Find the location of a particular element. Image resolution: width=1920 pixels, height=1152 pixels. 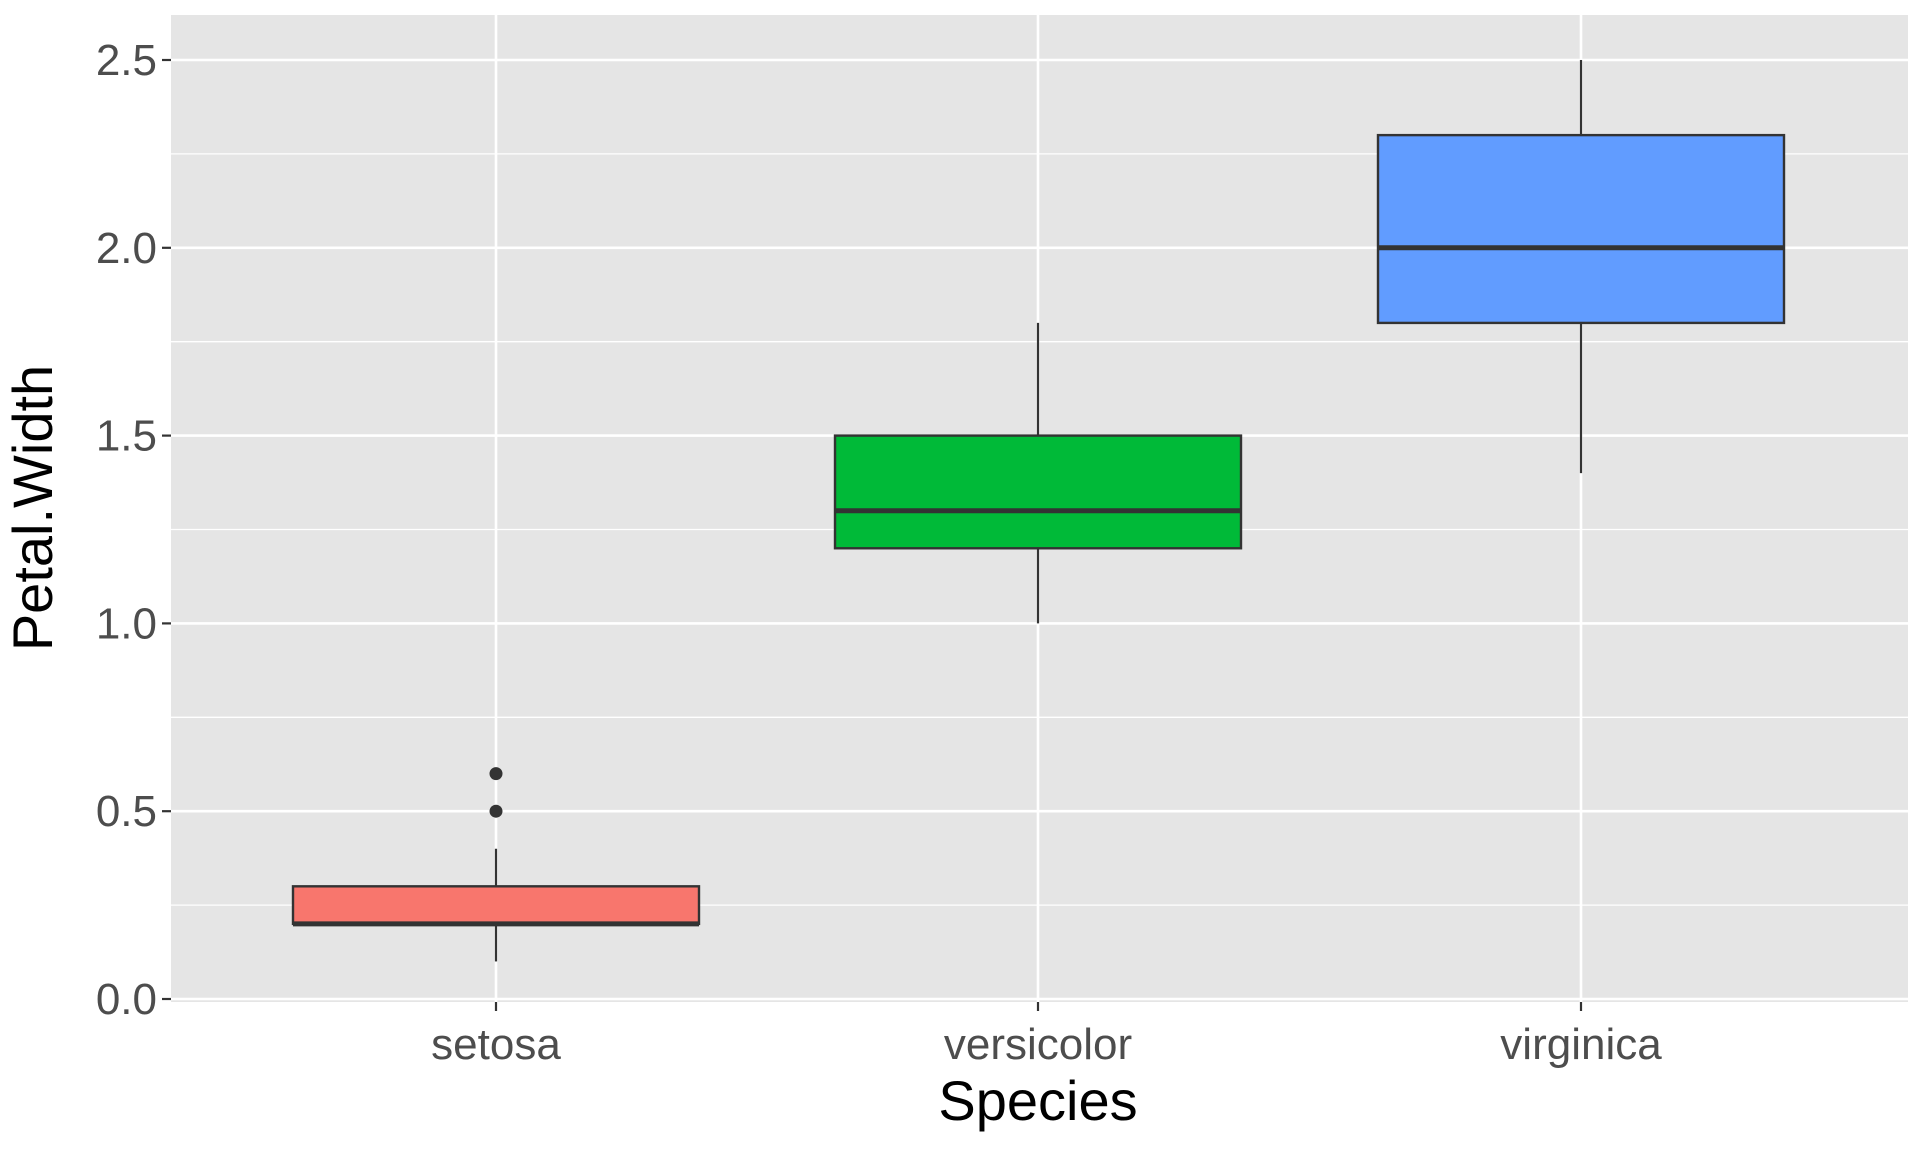

y-tick-label: 2.0 is located at coordinates (126, 248).